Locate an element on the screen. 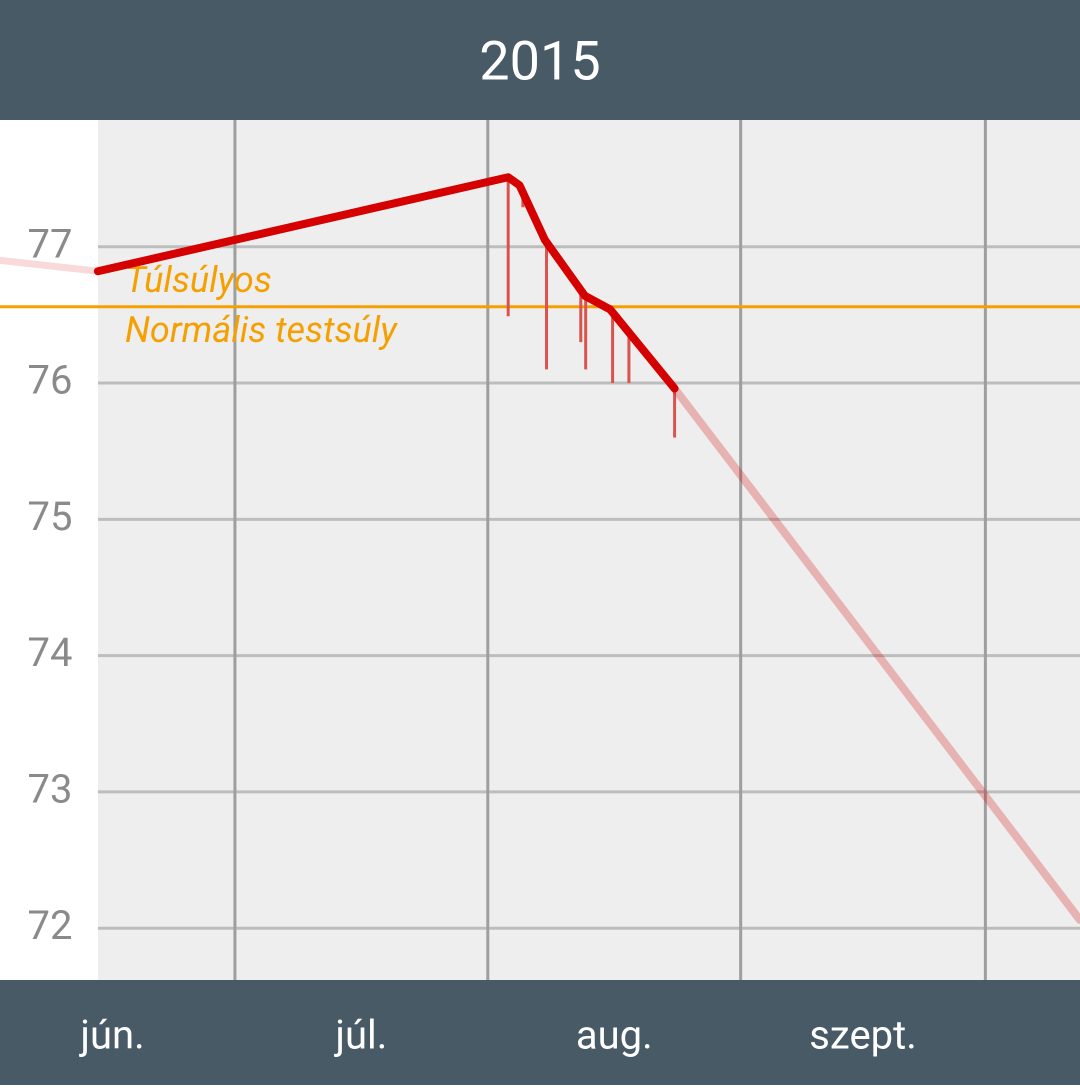 The height and width of the screenshot is (1089, 1080). x-tick-label: aug. is located at coordinates (614, 1035).